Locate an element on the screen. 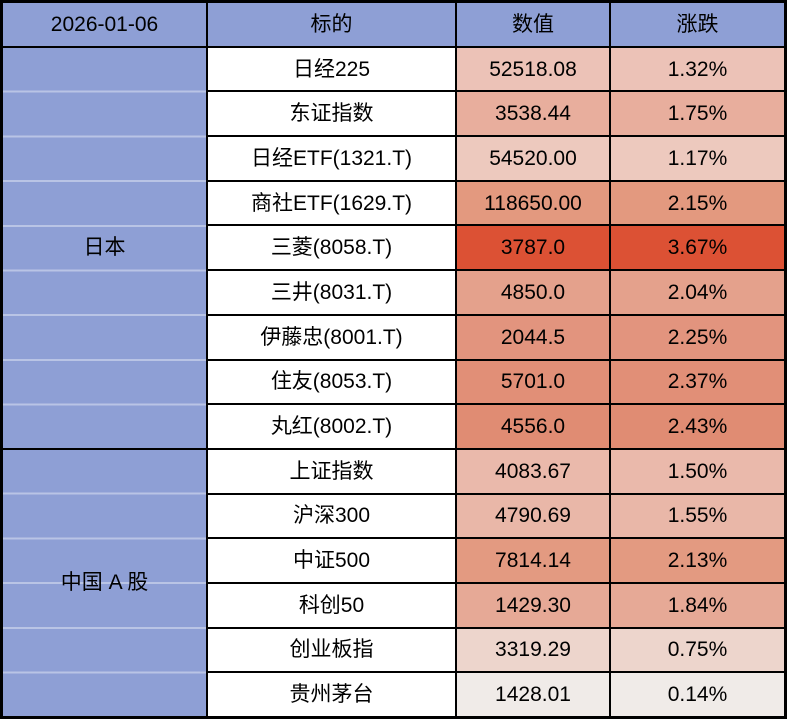 The image size is (787, 719). group-label-japan: 日本 is located at coordinates (104, 247).